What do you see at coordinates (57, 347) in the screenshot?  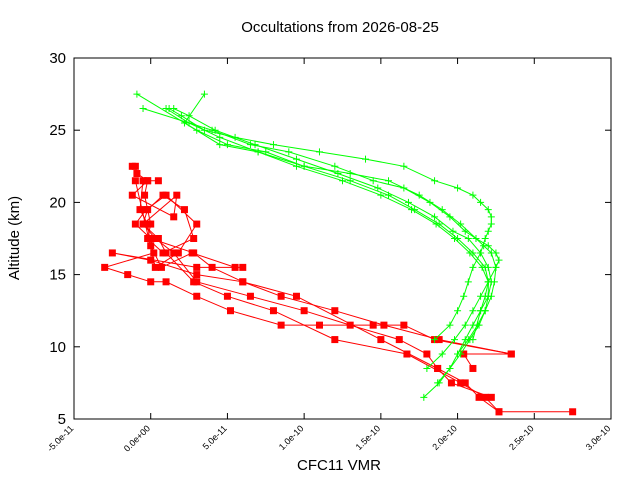 I see `y-tick-label: 10` at bounding box center [57, 347].